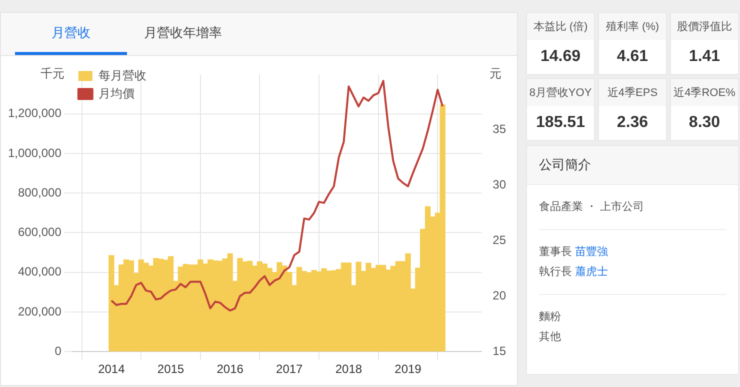 Image resolution: width=740 pixels, height=387 pixels. Describe the element at coordinates (499, 184) in the screenshot. I see `y2-tick-label: 30` at that location.